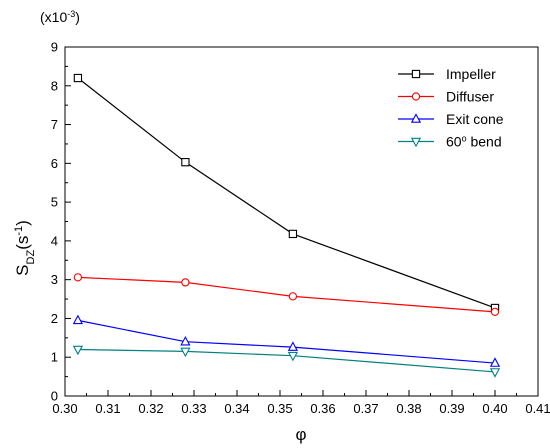  Describe the element at coordinates (408, 408) in the screenshot. I see `x-tick-label: 0.38` at that location.